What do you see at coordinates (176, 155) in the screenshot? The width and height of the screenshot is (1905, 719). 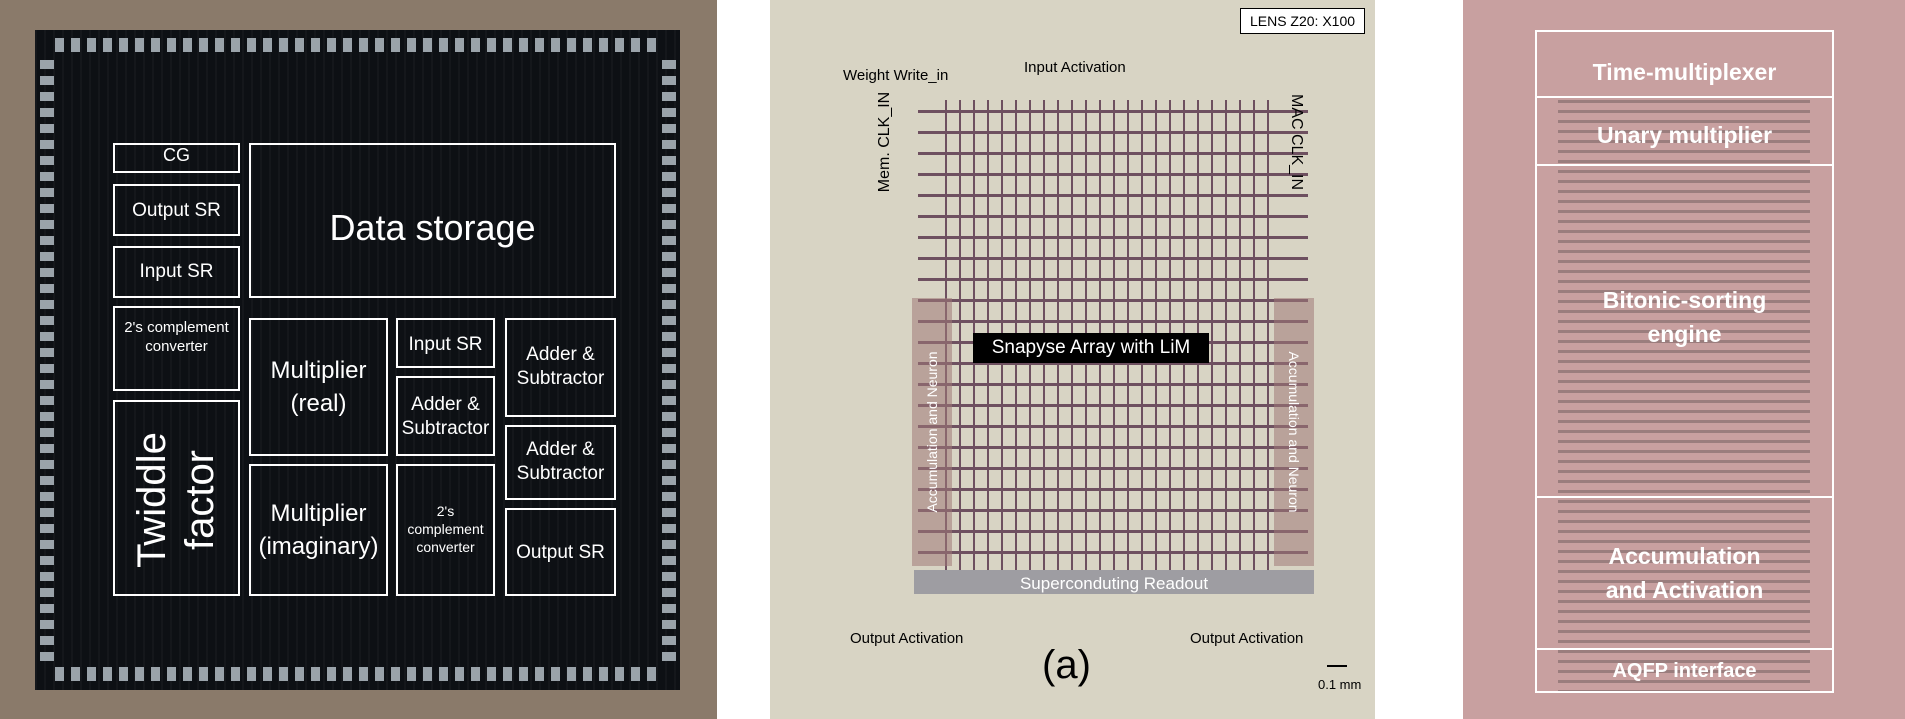 I see `cg-label: CG` at bounding box center [176, 155].